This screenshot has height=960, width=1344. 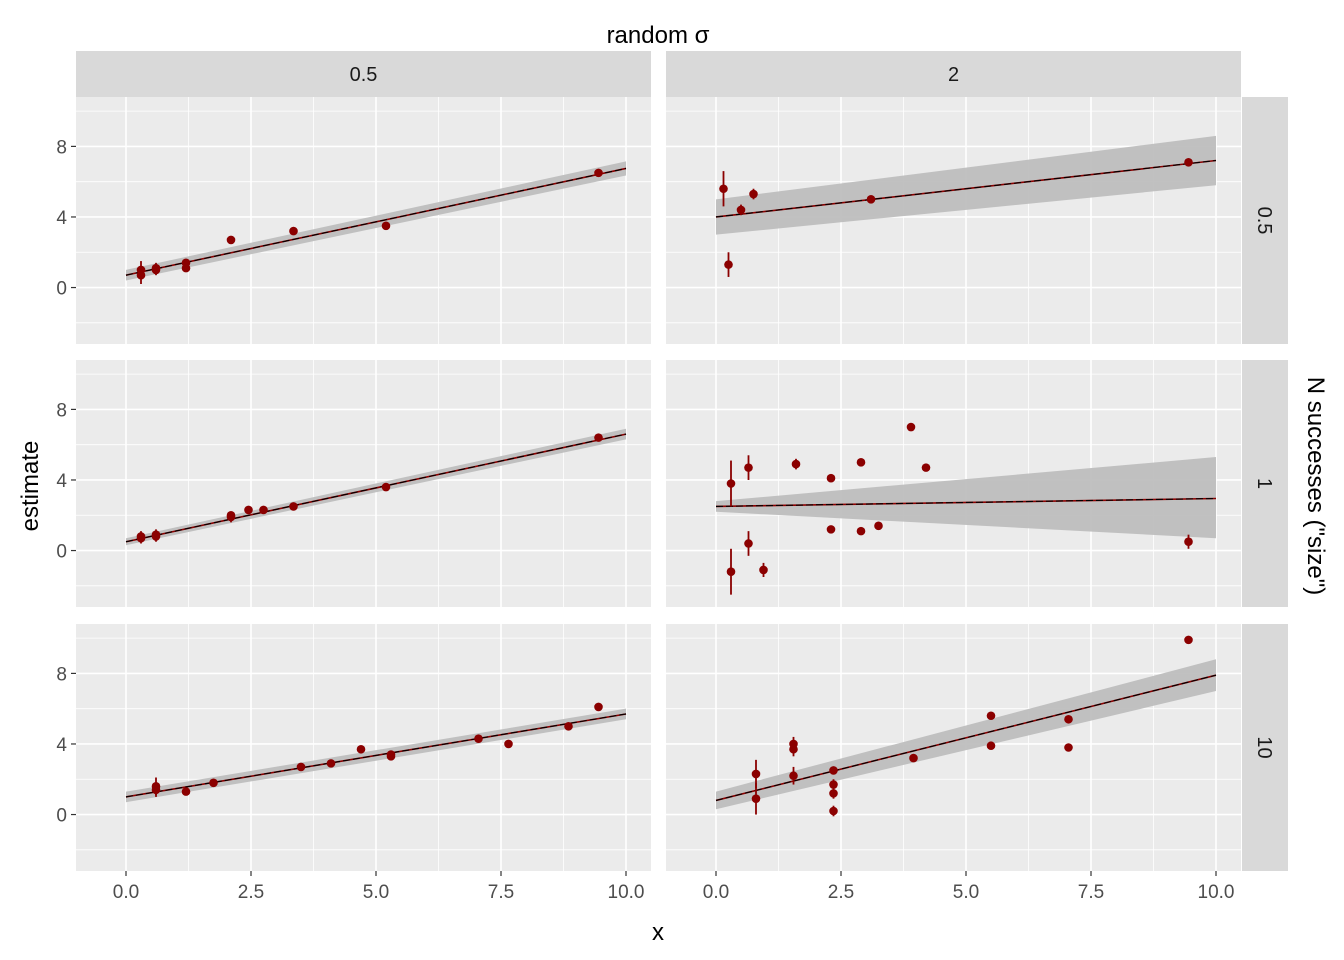 I want to click on row-strip: 10, so click(x=1265, y=747).